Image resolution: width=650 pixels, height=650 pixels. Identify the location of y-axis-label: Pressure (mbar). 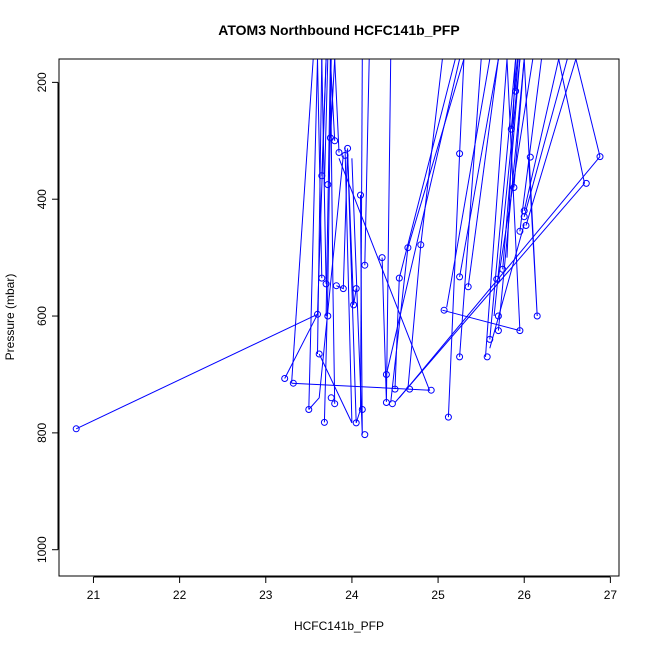
(10, 317).